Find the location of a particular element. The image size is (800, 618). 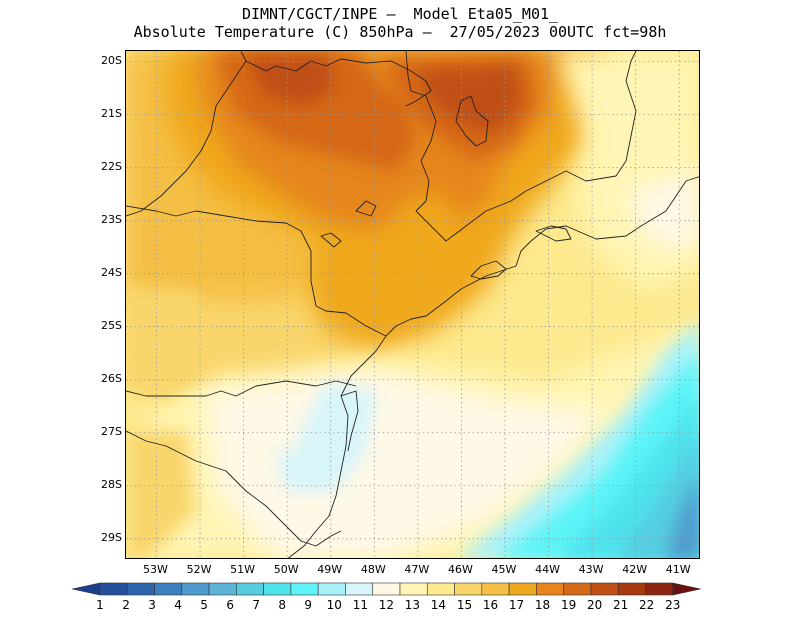

colorbar-tick-label: 5 is located at coordinates (204, 605).